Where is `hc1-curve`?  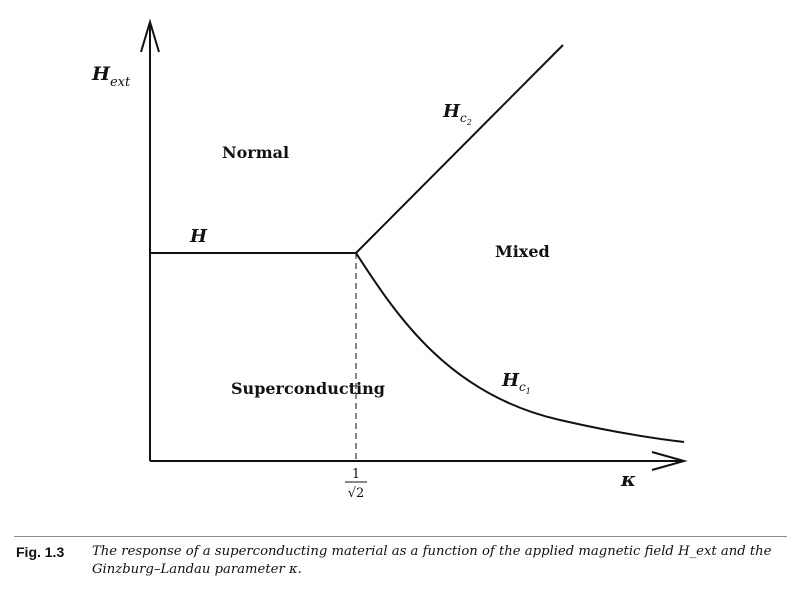 hc1-curve is located at coordinates (520, 347).